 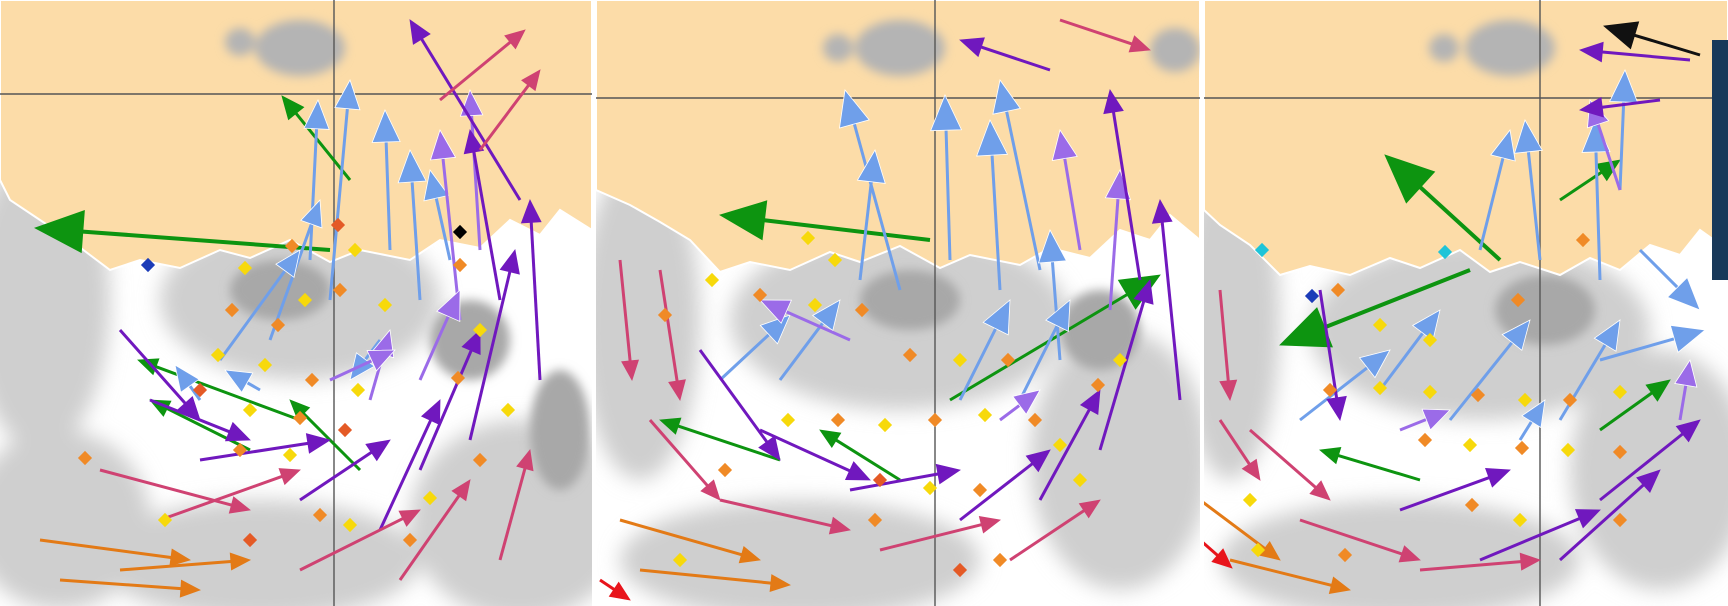 What do you see at coordinates (615, 589) in the screenshot?
I see `wind-vector-red` at bounding box center [615, 589].